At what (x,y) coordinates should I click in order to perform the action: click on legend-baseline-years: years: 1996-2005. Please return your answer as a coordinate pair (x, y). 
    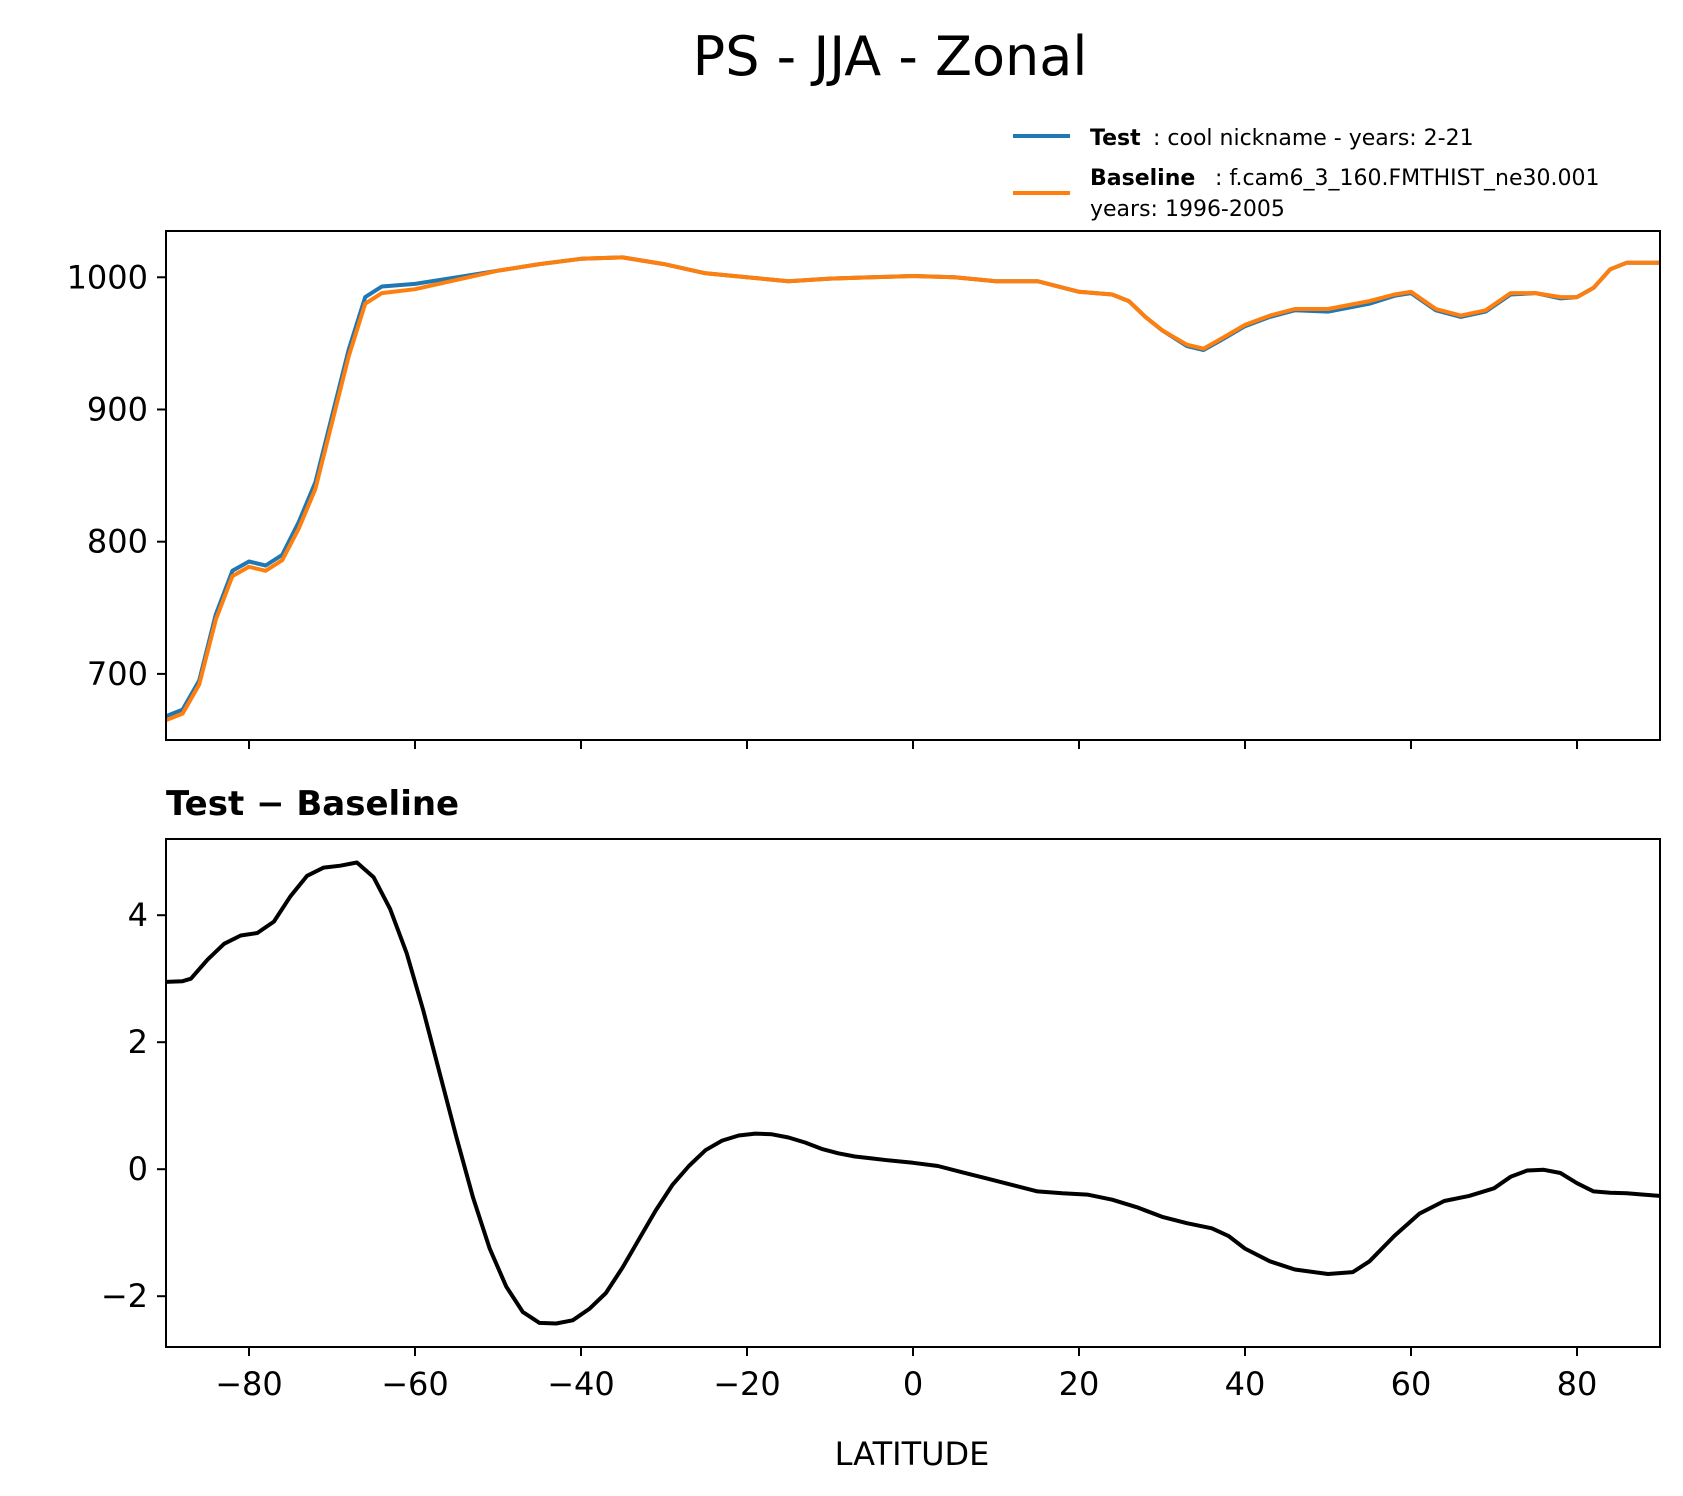
    Looking at the image, I should click on (1187, 209).